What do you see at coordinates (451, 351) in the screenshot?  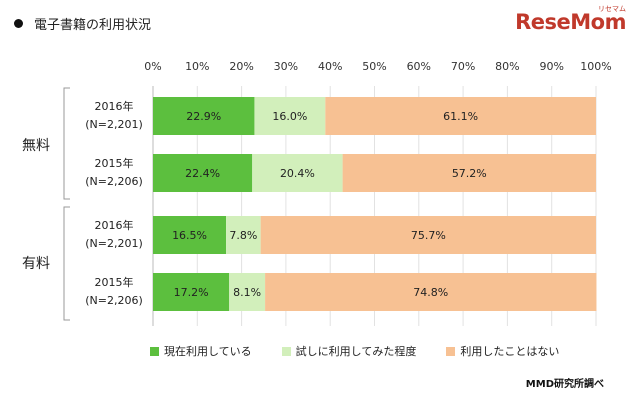 I see `legend-swatch-never` at bounding box center [451, 351].